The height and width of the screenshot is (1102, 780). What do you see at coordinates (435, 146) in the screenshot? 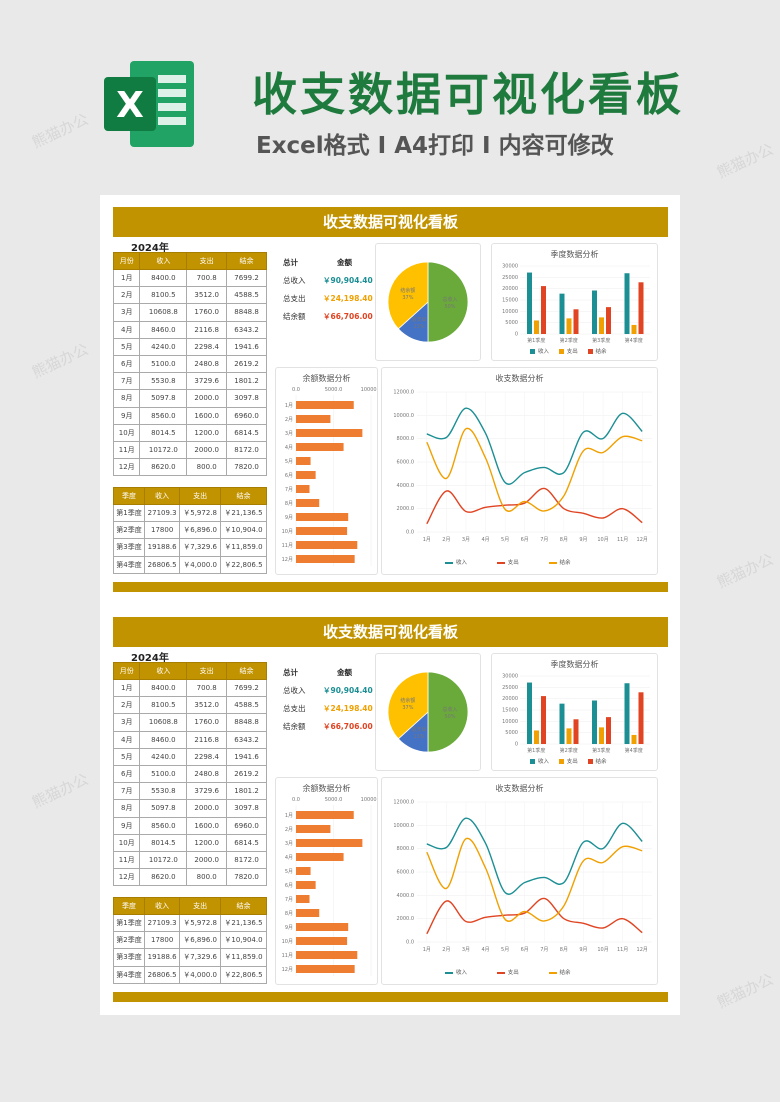
I see `promo-subtitle: Excel格式 I A4打印 I 内容可修改` at bounding box center [435, 146].